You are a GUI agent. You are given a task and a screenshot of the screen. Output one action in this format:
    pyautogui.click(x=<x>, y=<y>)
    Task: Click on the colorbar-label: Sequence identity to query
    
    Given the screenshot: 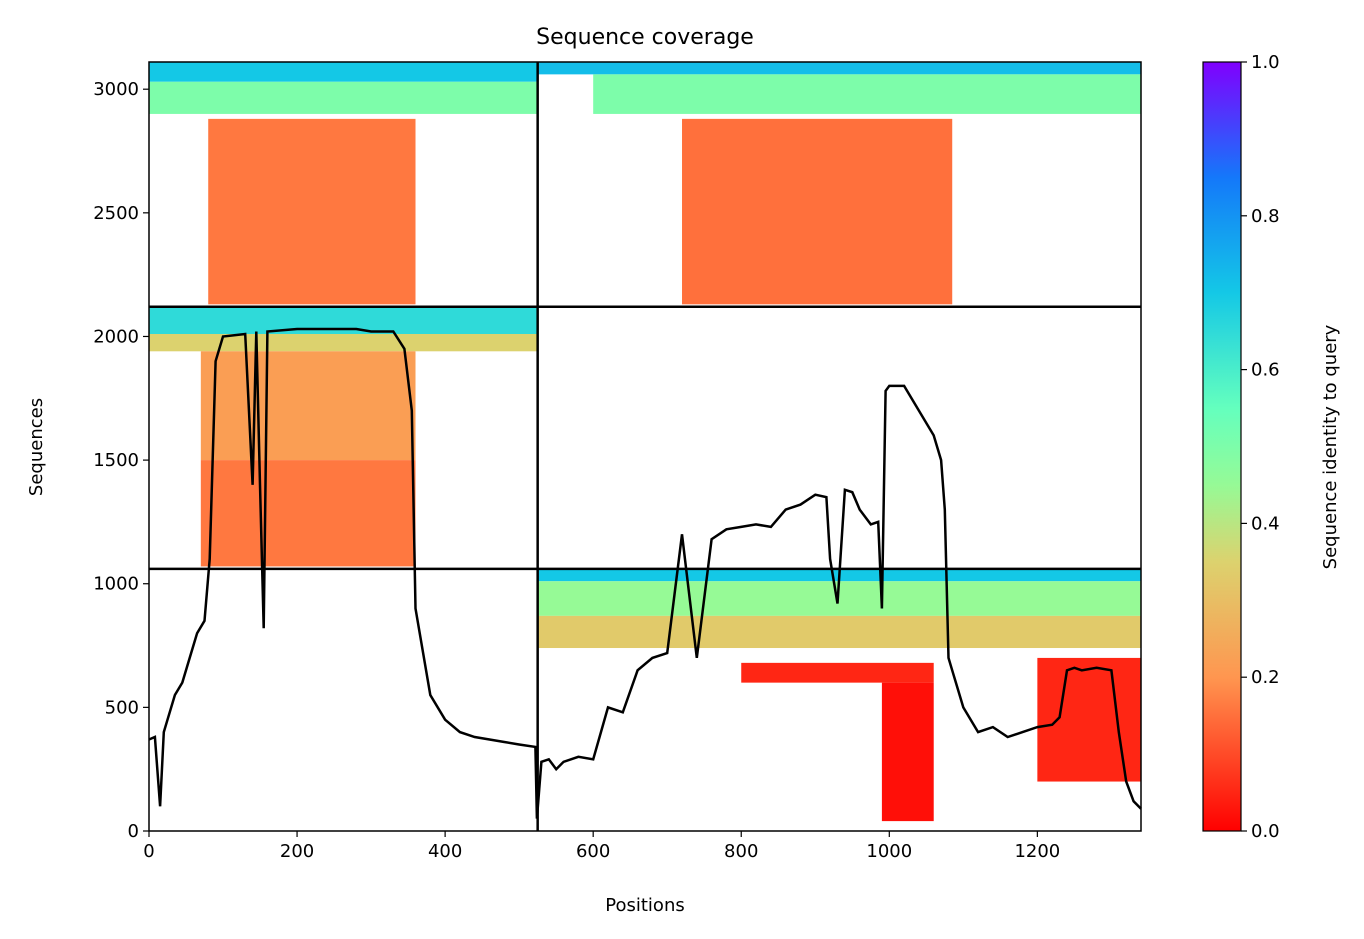 What is the action you would take?
    pyautogui.click(x=1330, y=446)
    